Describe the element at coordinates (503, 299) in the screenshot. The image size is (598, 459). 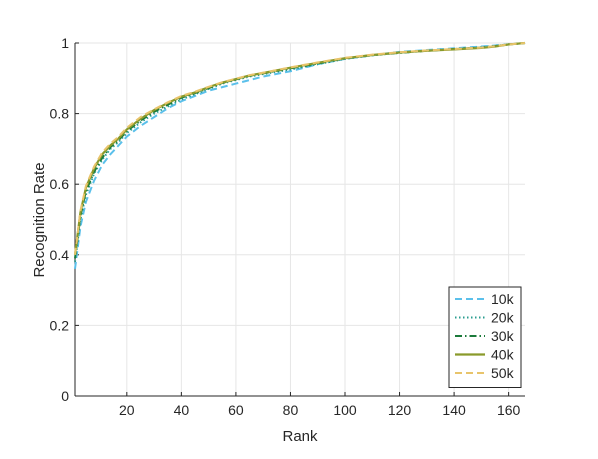
I see `legend-label-10k: 10k` at that location.